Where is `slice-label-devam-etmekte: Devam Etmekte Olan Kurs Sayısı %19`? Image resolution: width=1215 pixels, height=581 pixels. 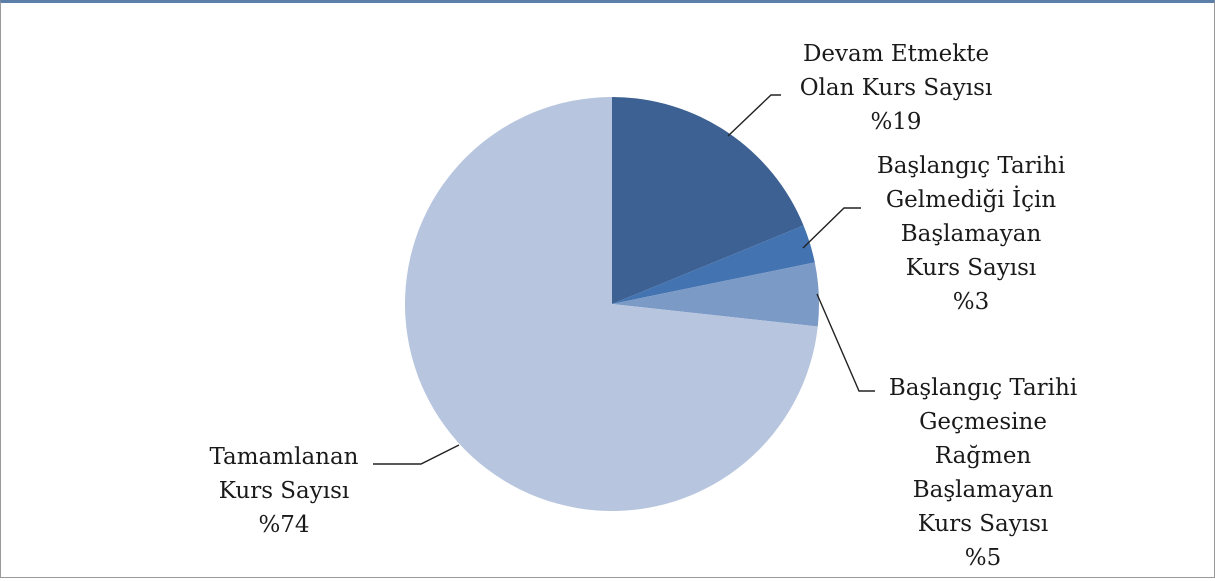 slice-label-devam-etmekte: Devam Etmekte Olan Kurs Sayısı %19 is located at coordinates (896, 88).